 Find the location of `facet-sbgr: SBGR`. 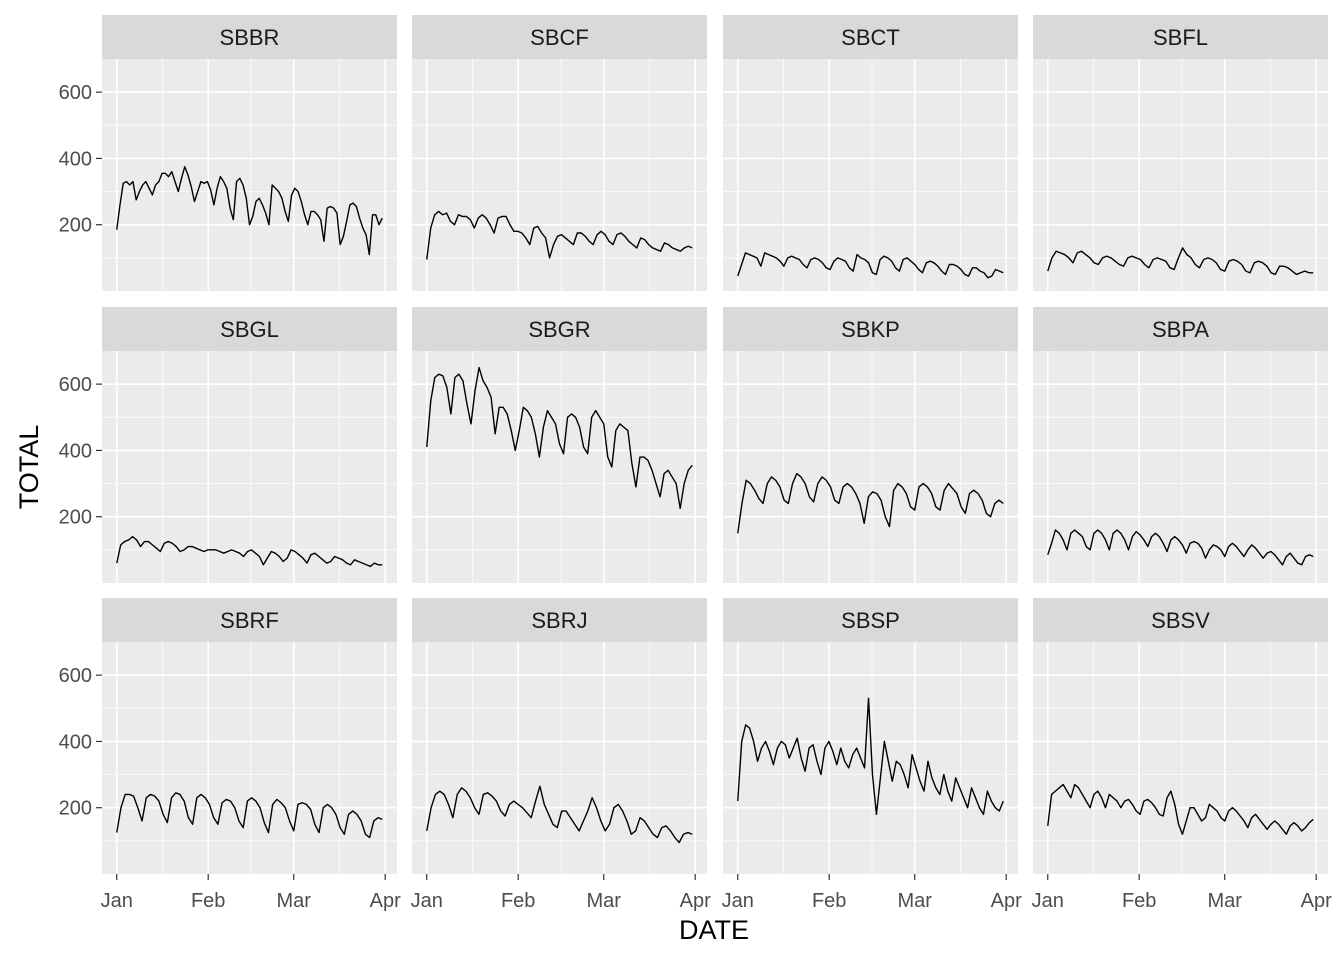

facet-sbgr: SBGR is located at coordinates (559, 445).